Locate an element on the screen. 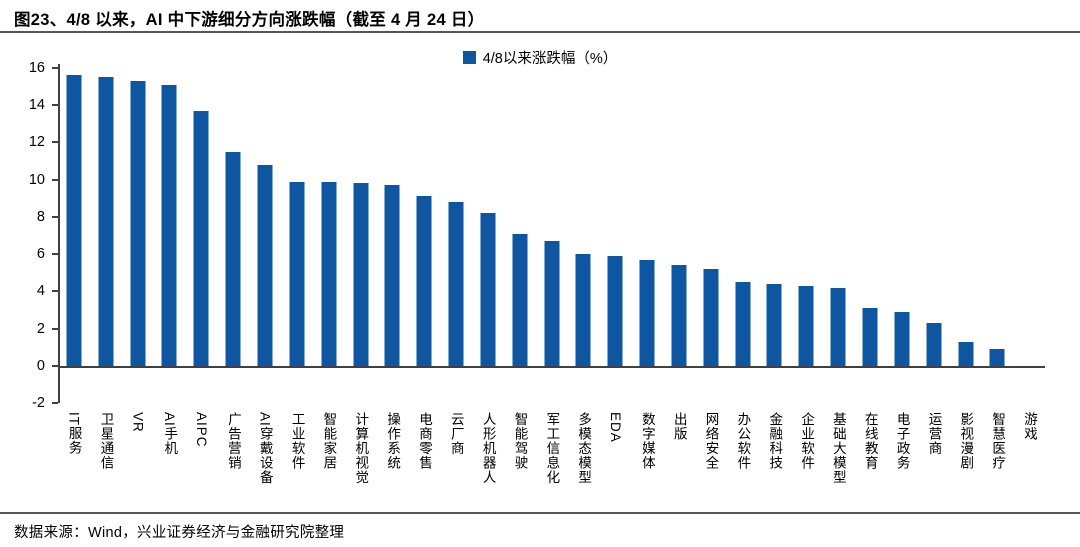 This screenshot has width=1080, height=547. x-label-cell: 网络安全 is located at coordinates (711, 463).